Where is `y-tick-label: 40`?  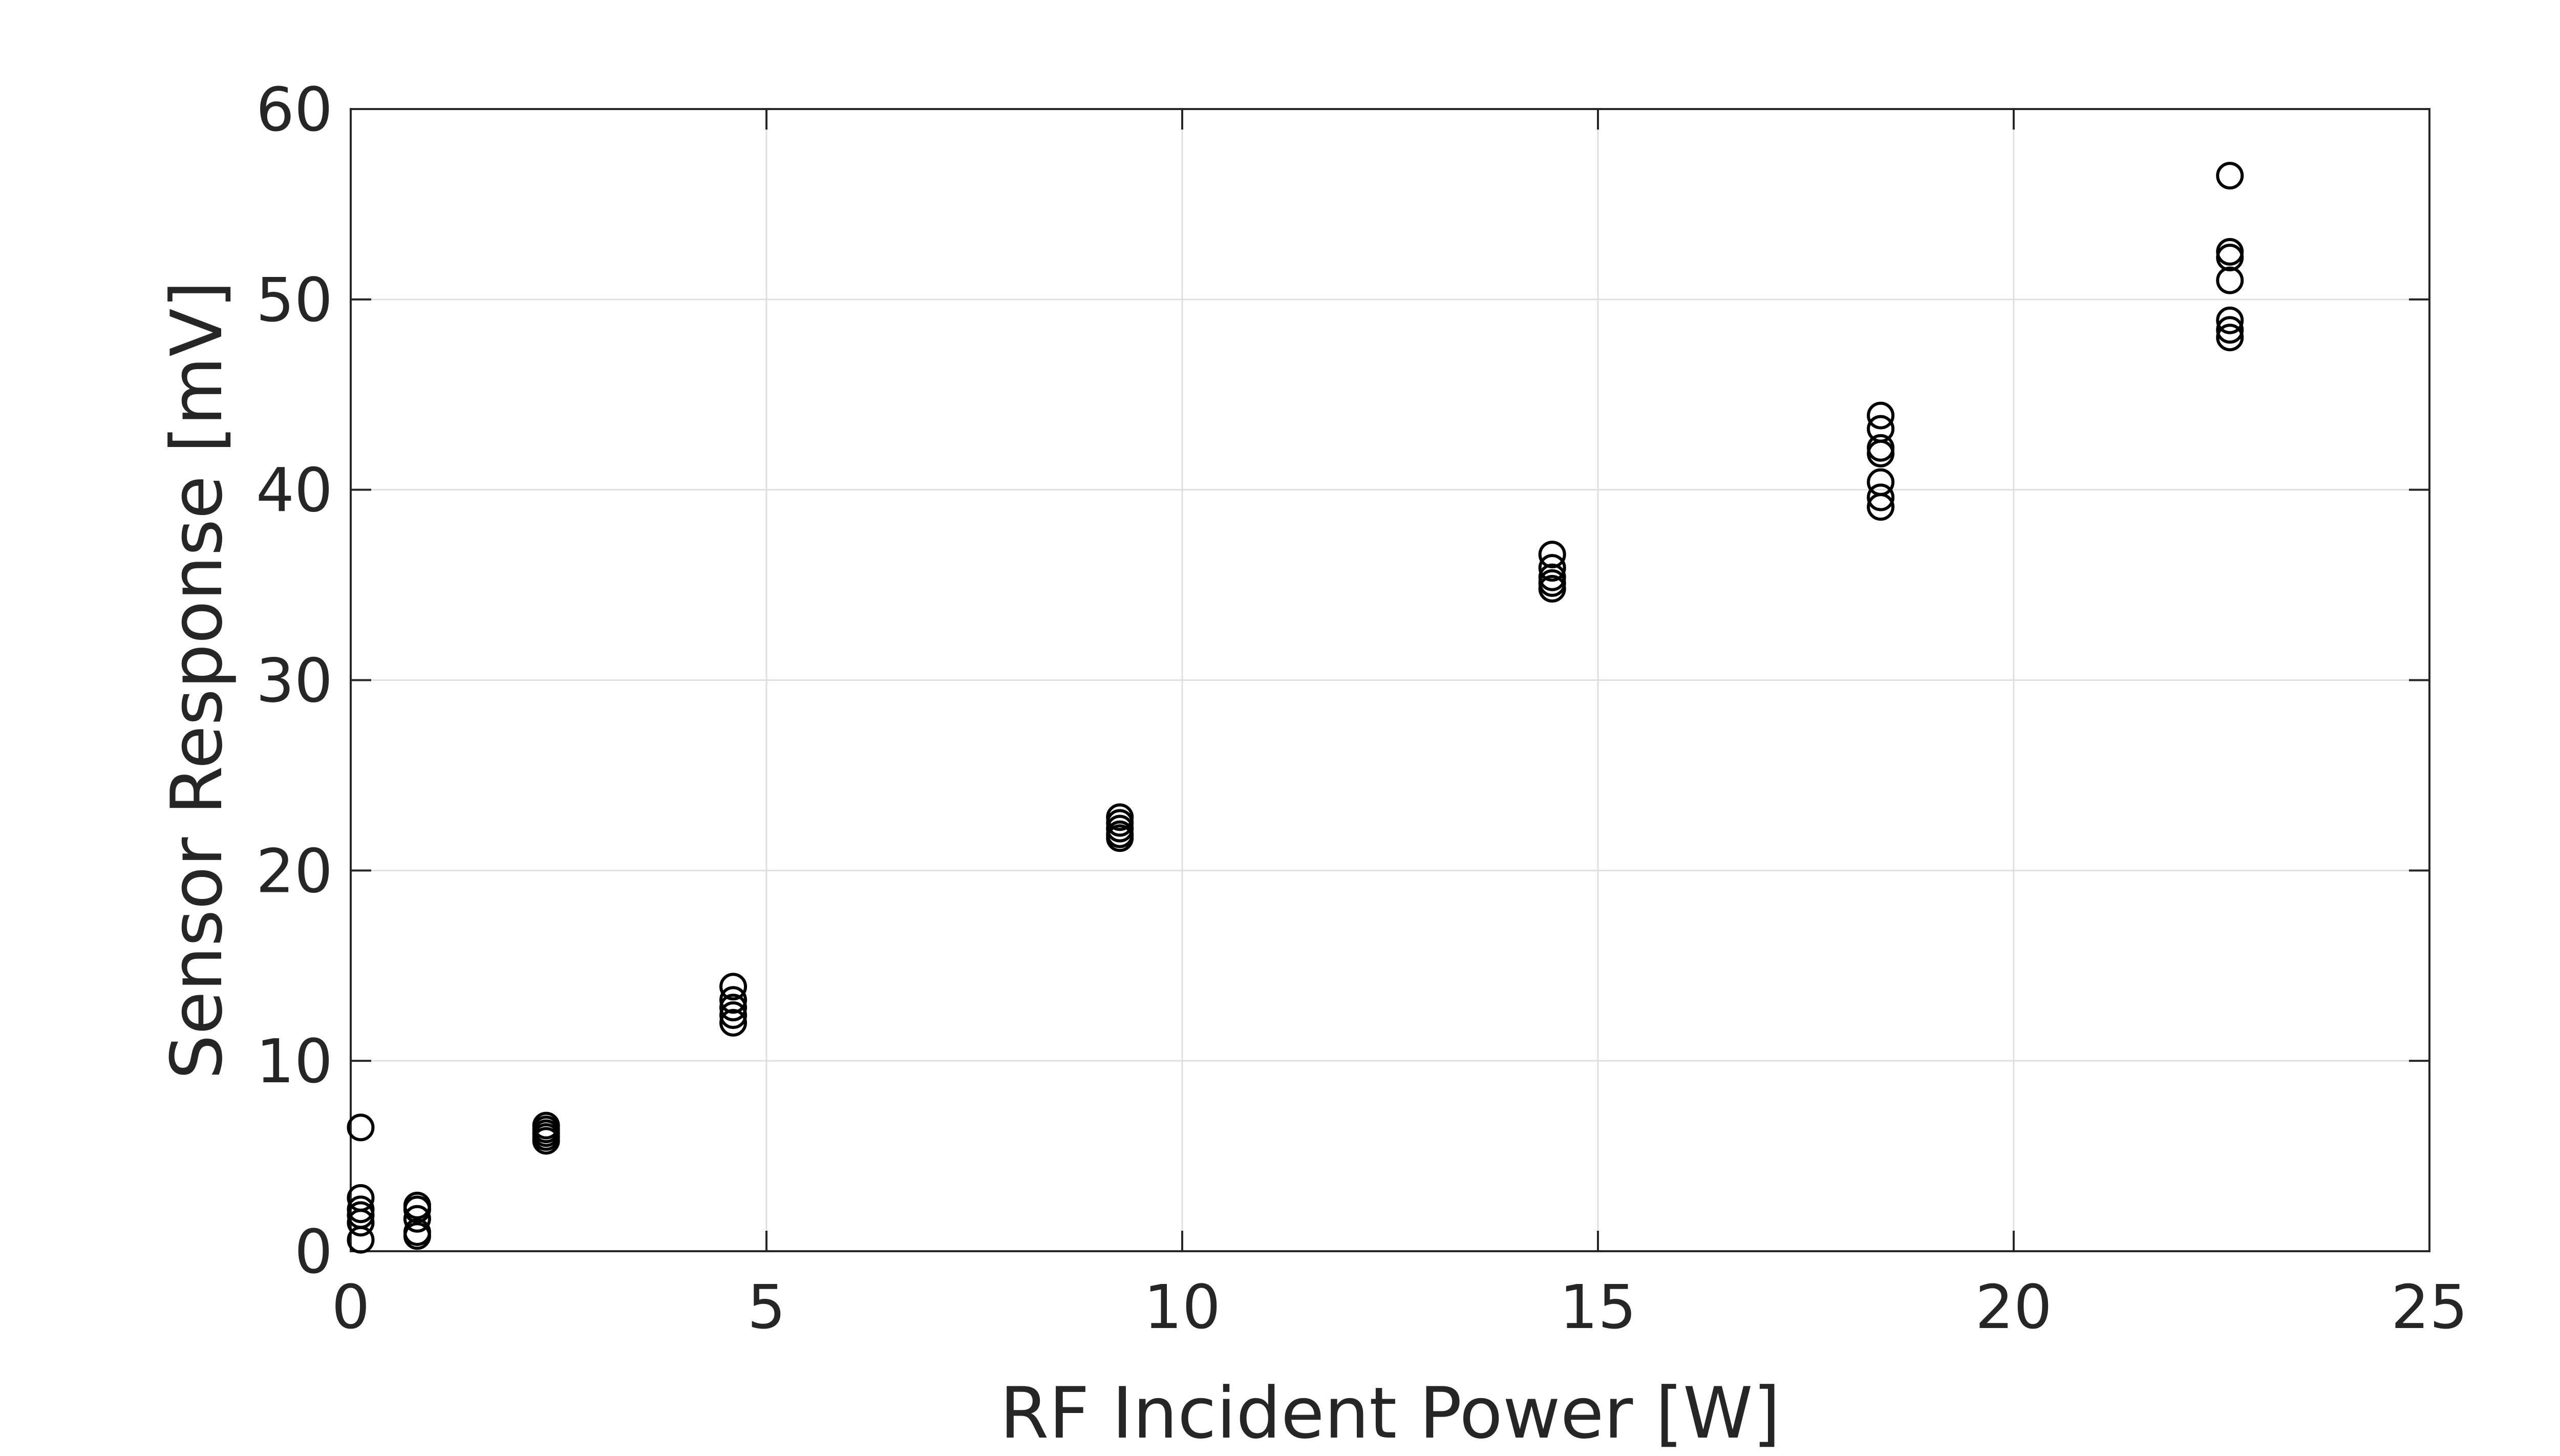
y-tick-label: 40 is located at coordinates (294, 491).